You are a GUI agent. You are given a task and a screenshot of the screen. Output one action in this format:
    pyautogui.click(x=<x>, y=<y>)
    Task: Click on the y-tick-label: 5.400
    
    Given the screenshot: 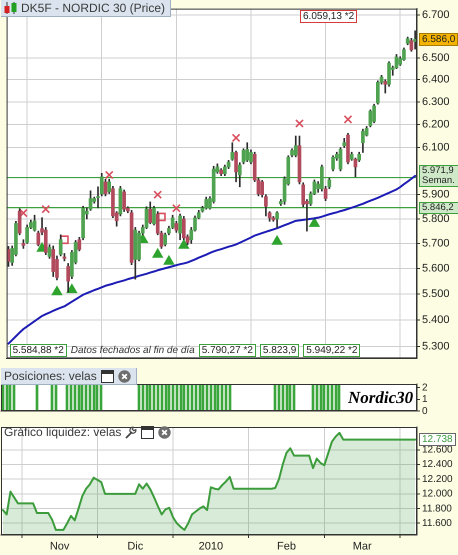 What is the action you would take?
    pyautogui.click(x=436, y=320)
    